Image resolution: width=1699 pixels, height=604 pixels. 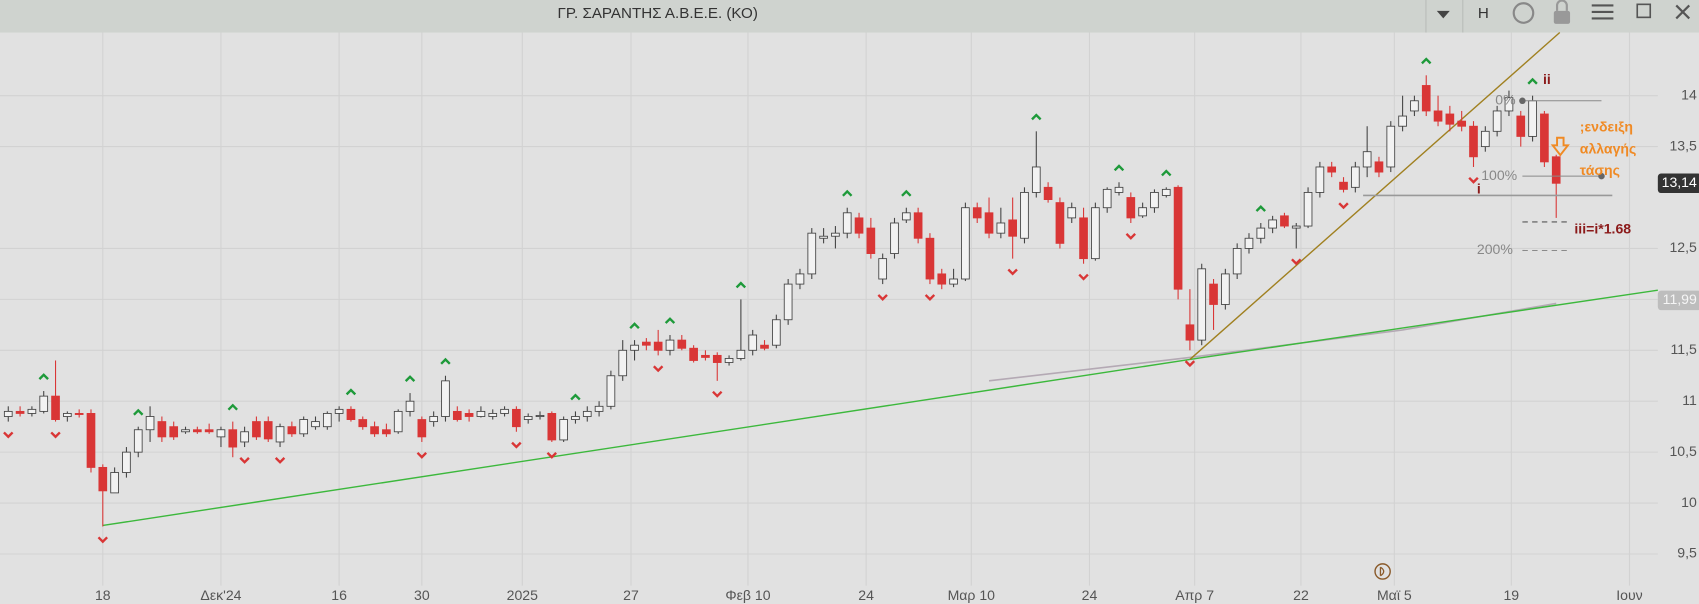 What do you see at coordinates (1479, 188) in the screenshot?
I see `wave-label: i` at bounding box center [1479, 188].